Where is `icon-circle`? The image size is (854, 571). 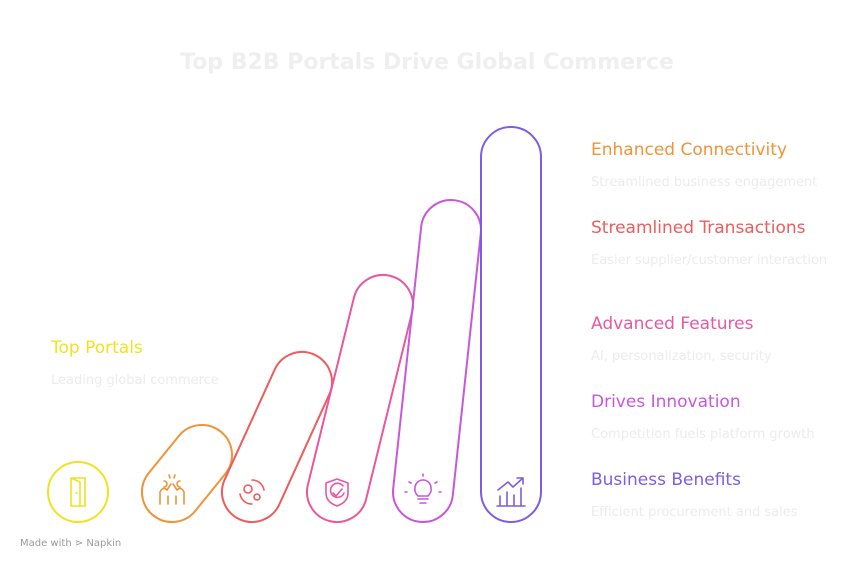
icon-circle is located at coordinates (78, 492).